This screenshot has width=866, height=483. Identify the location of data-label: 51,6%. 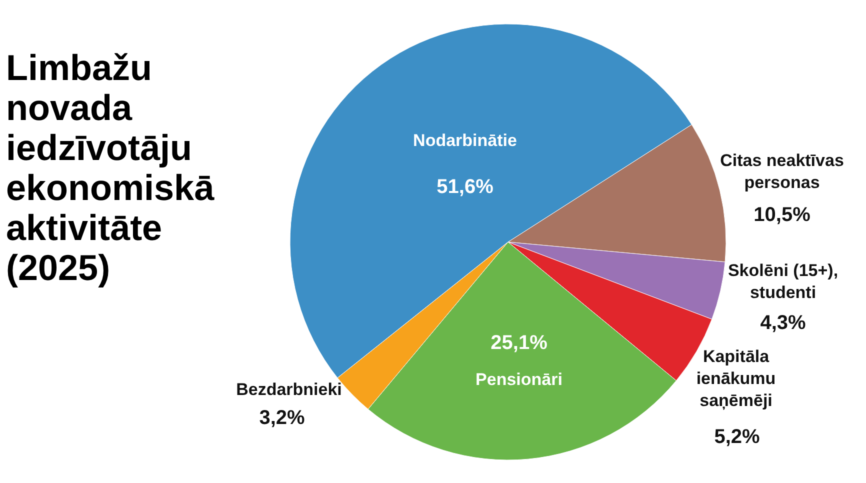
(465, 187).